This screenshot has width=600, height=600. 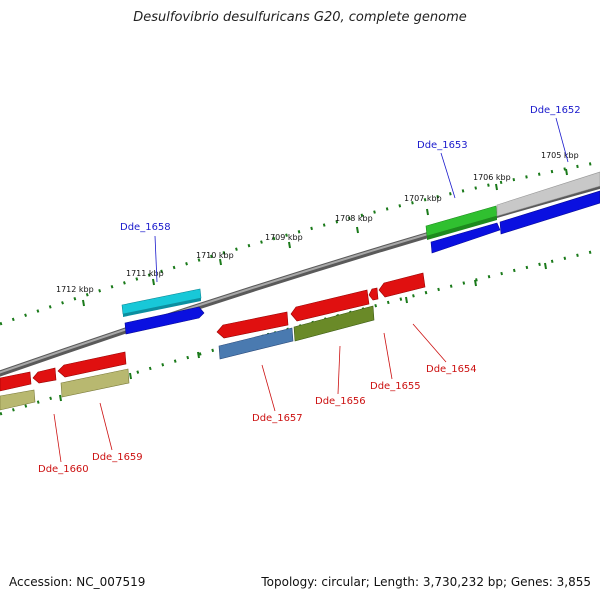 What do you see at coordinates (442, 145) in the screenshot?
I see `gene-label: Dde_1653` at bounding box center [442, 145].